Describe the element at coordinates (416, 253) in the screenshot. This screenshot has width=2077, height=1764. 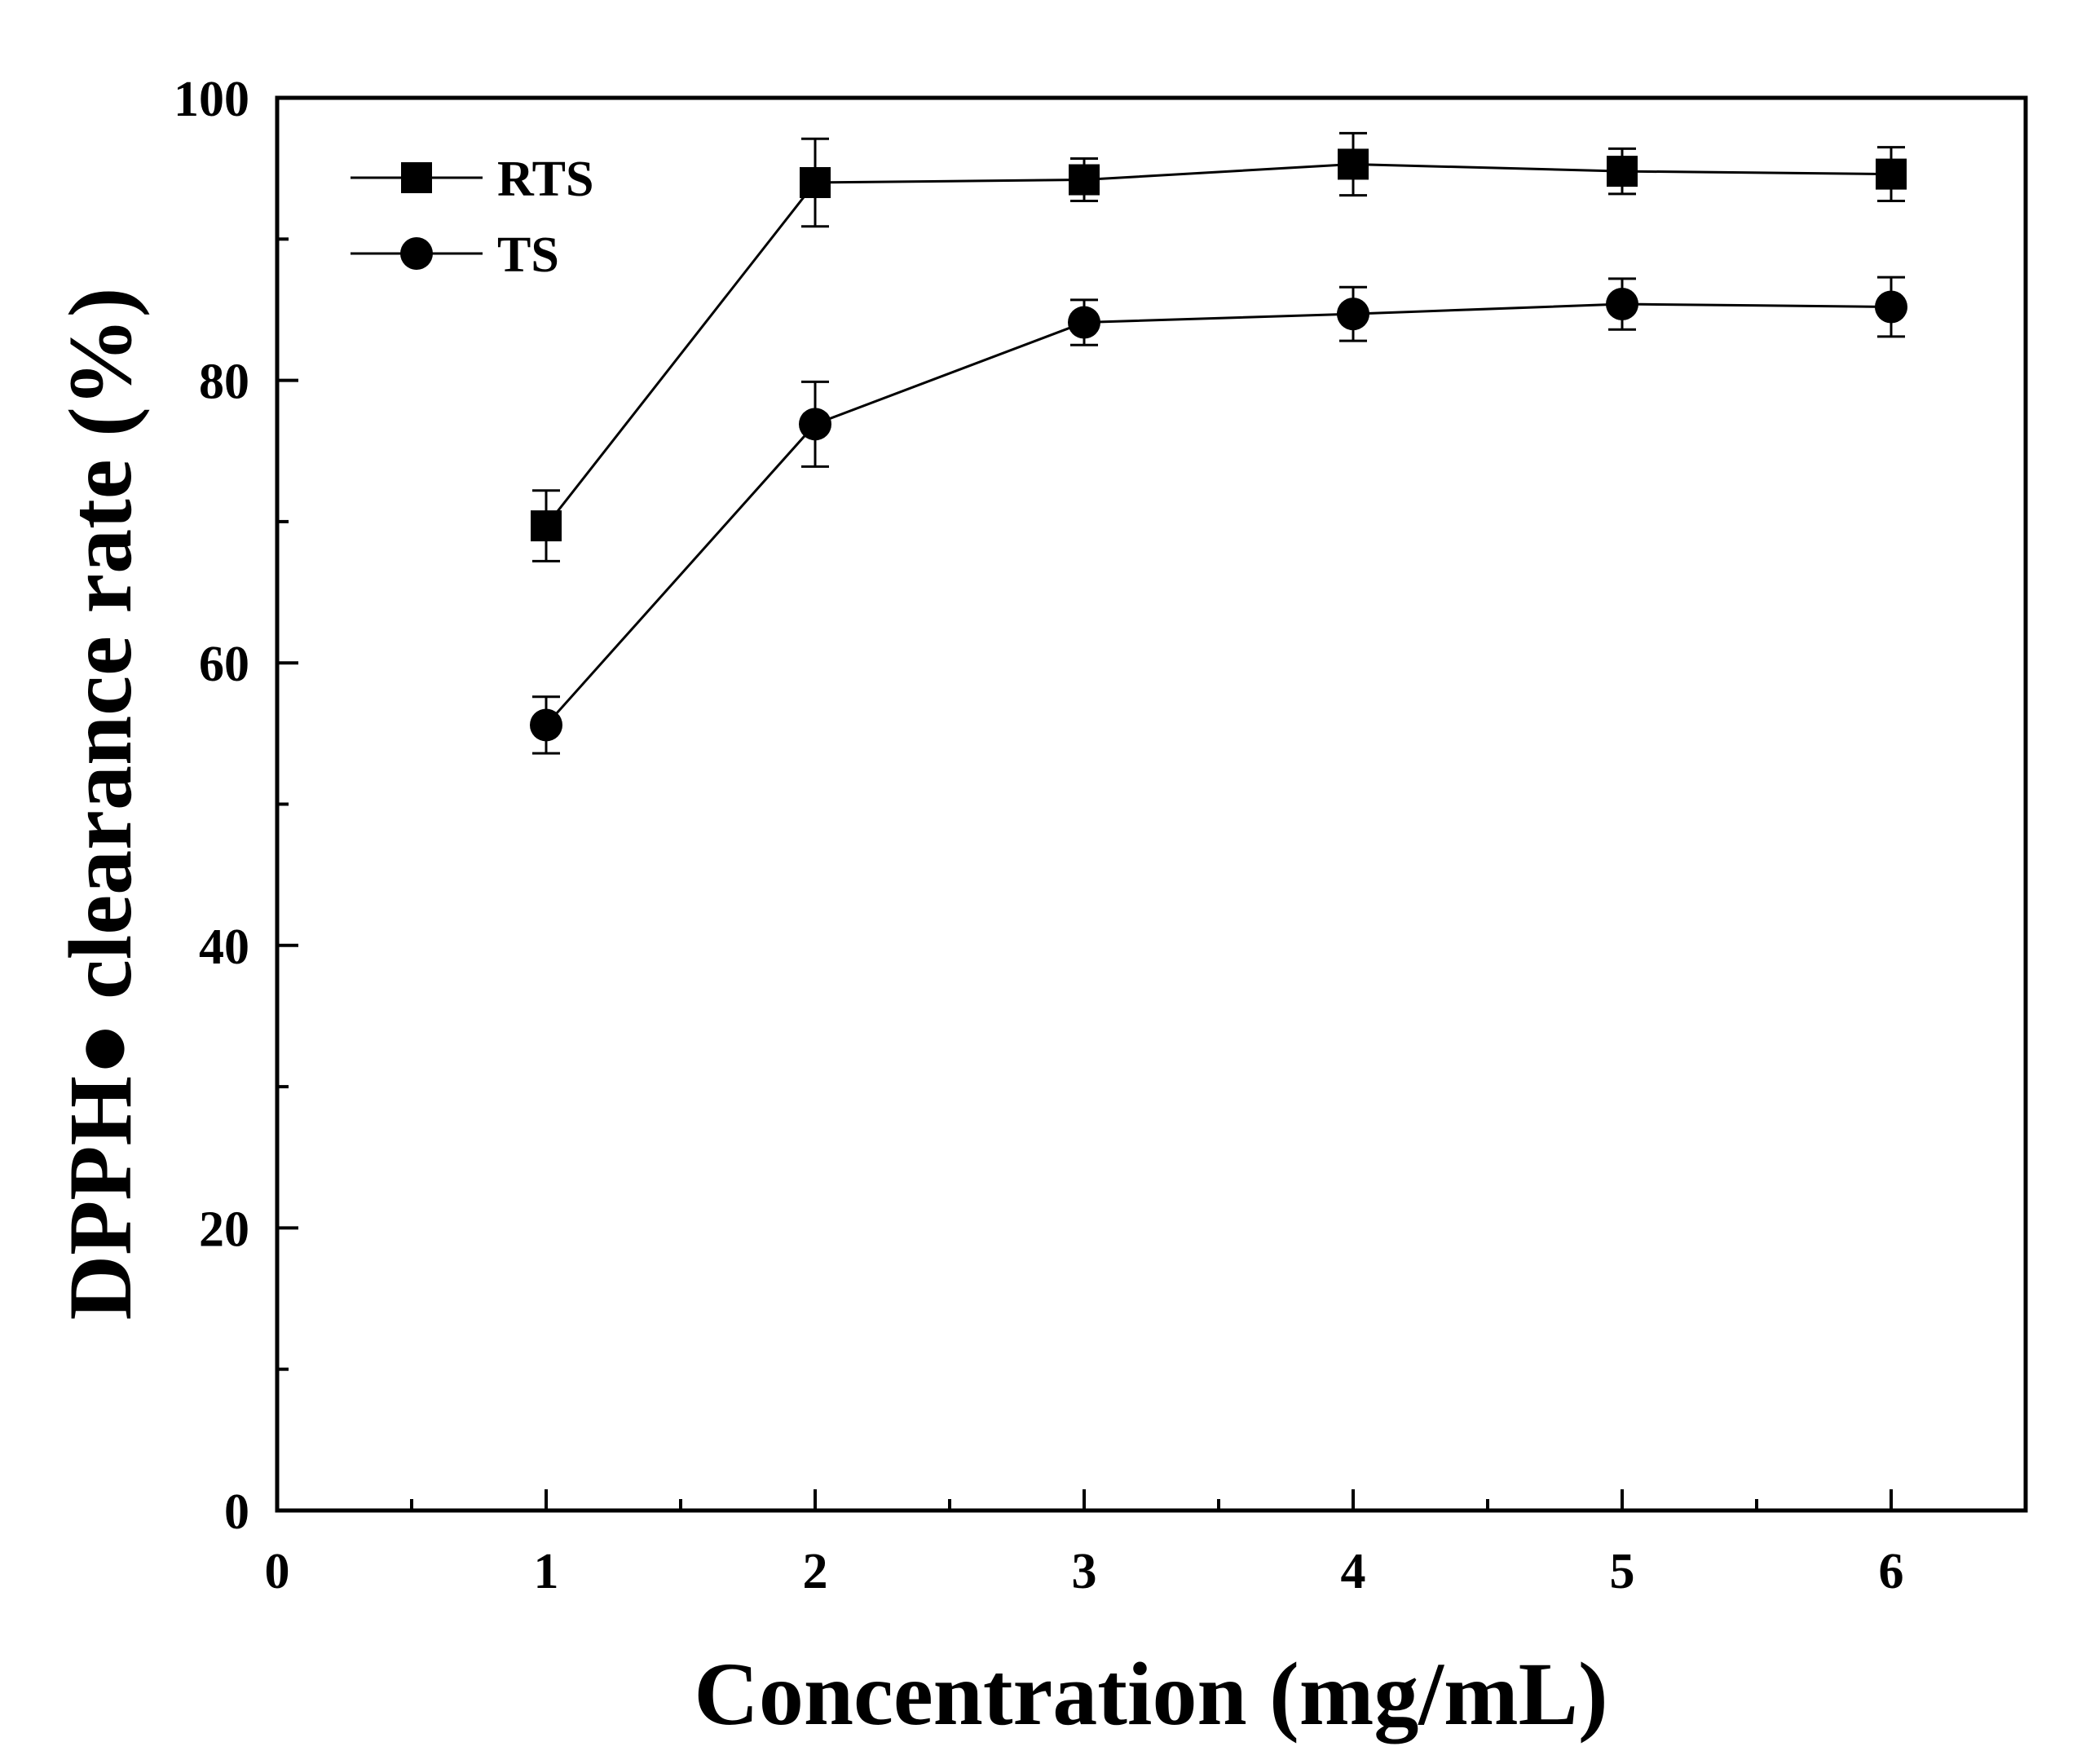
I see `legend-ts-marker` at that location.